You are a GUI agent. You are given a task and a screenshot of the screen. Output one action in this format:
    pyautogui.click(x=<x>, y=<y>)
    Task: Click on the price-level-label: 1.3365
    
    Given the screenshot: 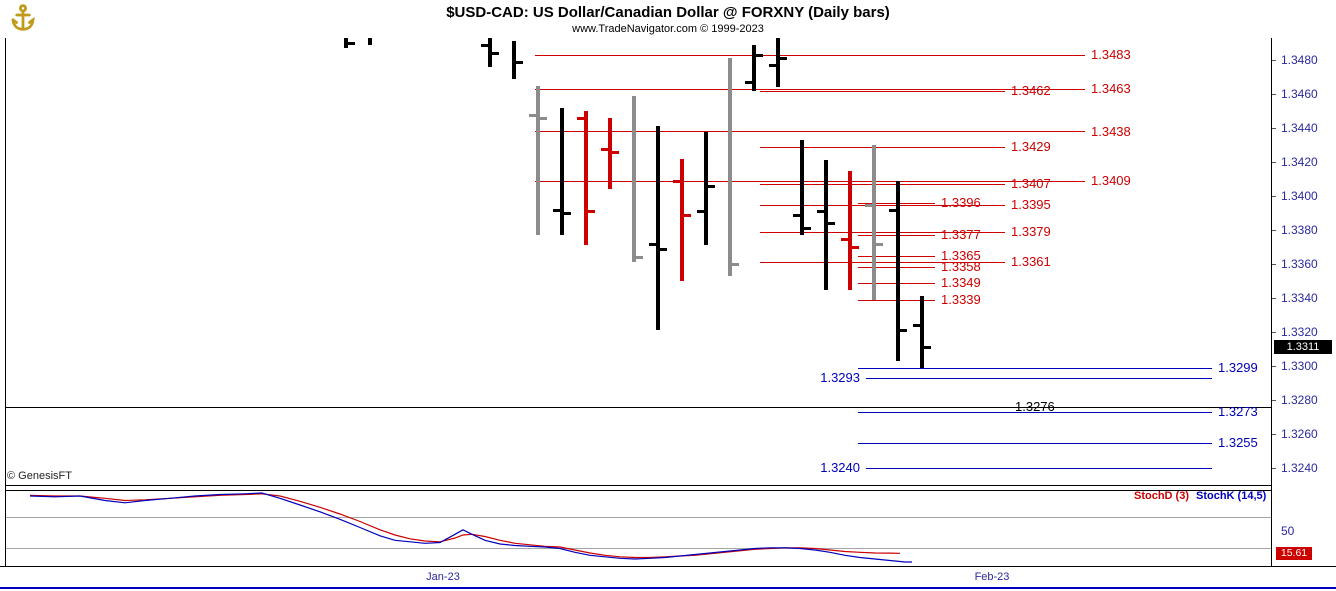 What is the action you would take?
    pyautogui.click(x=961, y=255)
    